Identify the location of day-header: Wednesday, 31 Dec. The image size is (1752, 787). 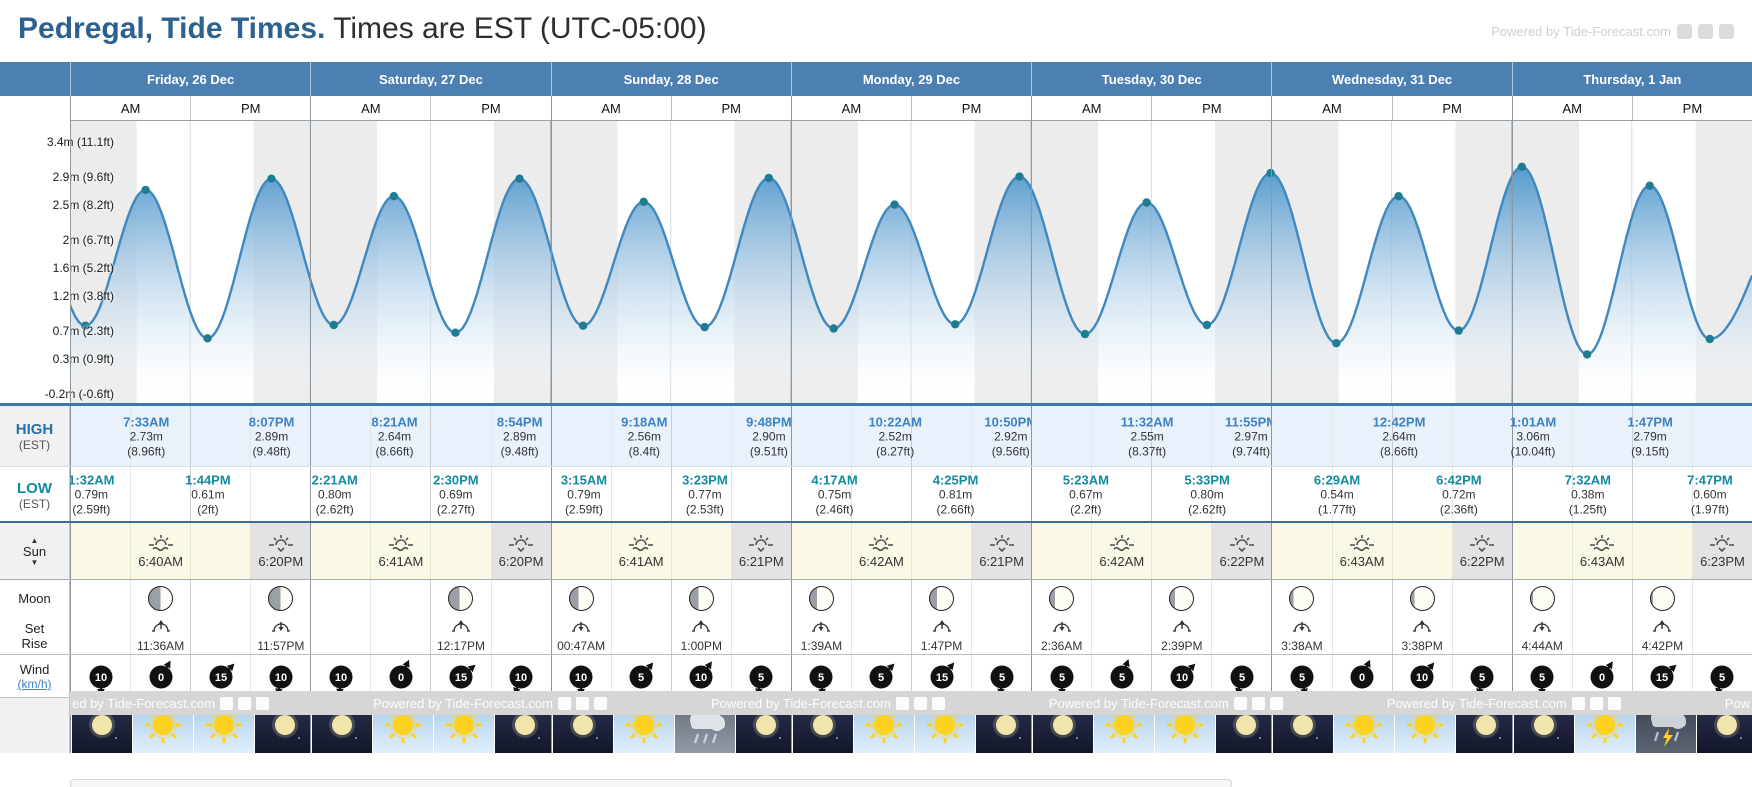
(1391, 79).